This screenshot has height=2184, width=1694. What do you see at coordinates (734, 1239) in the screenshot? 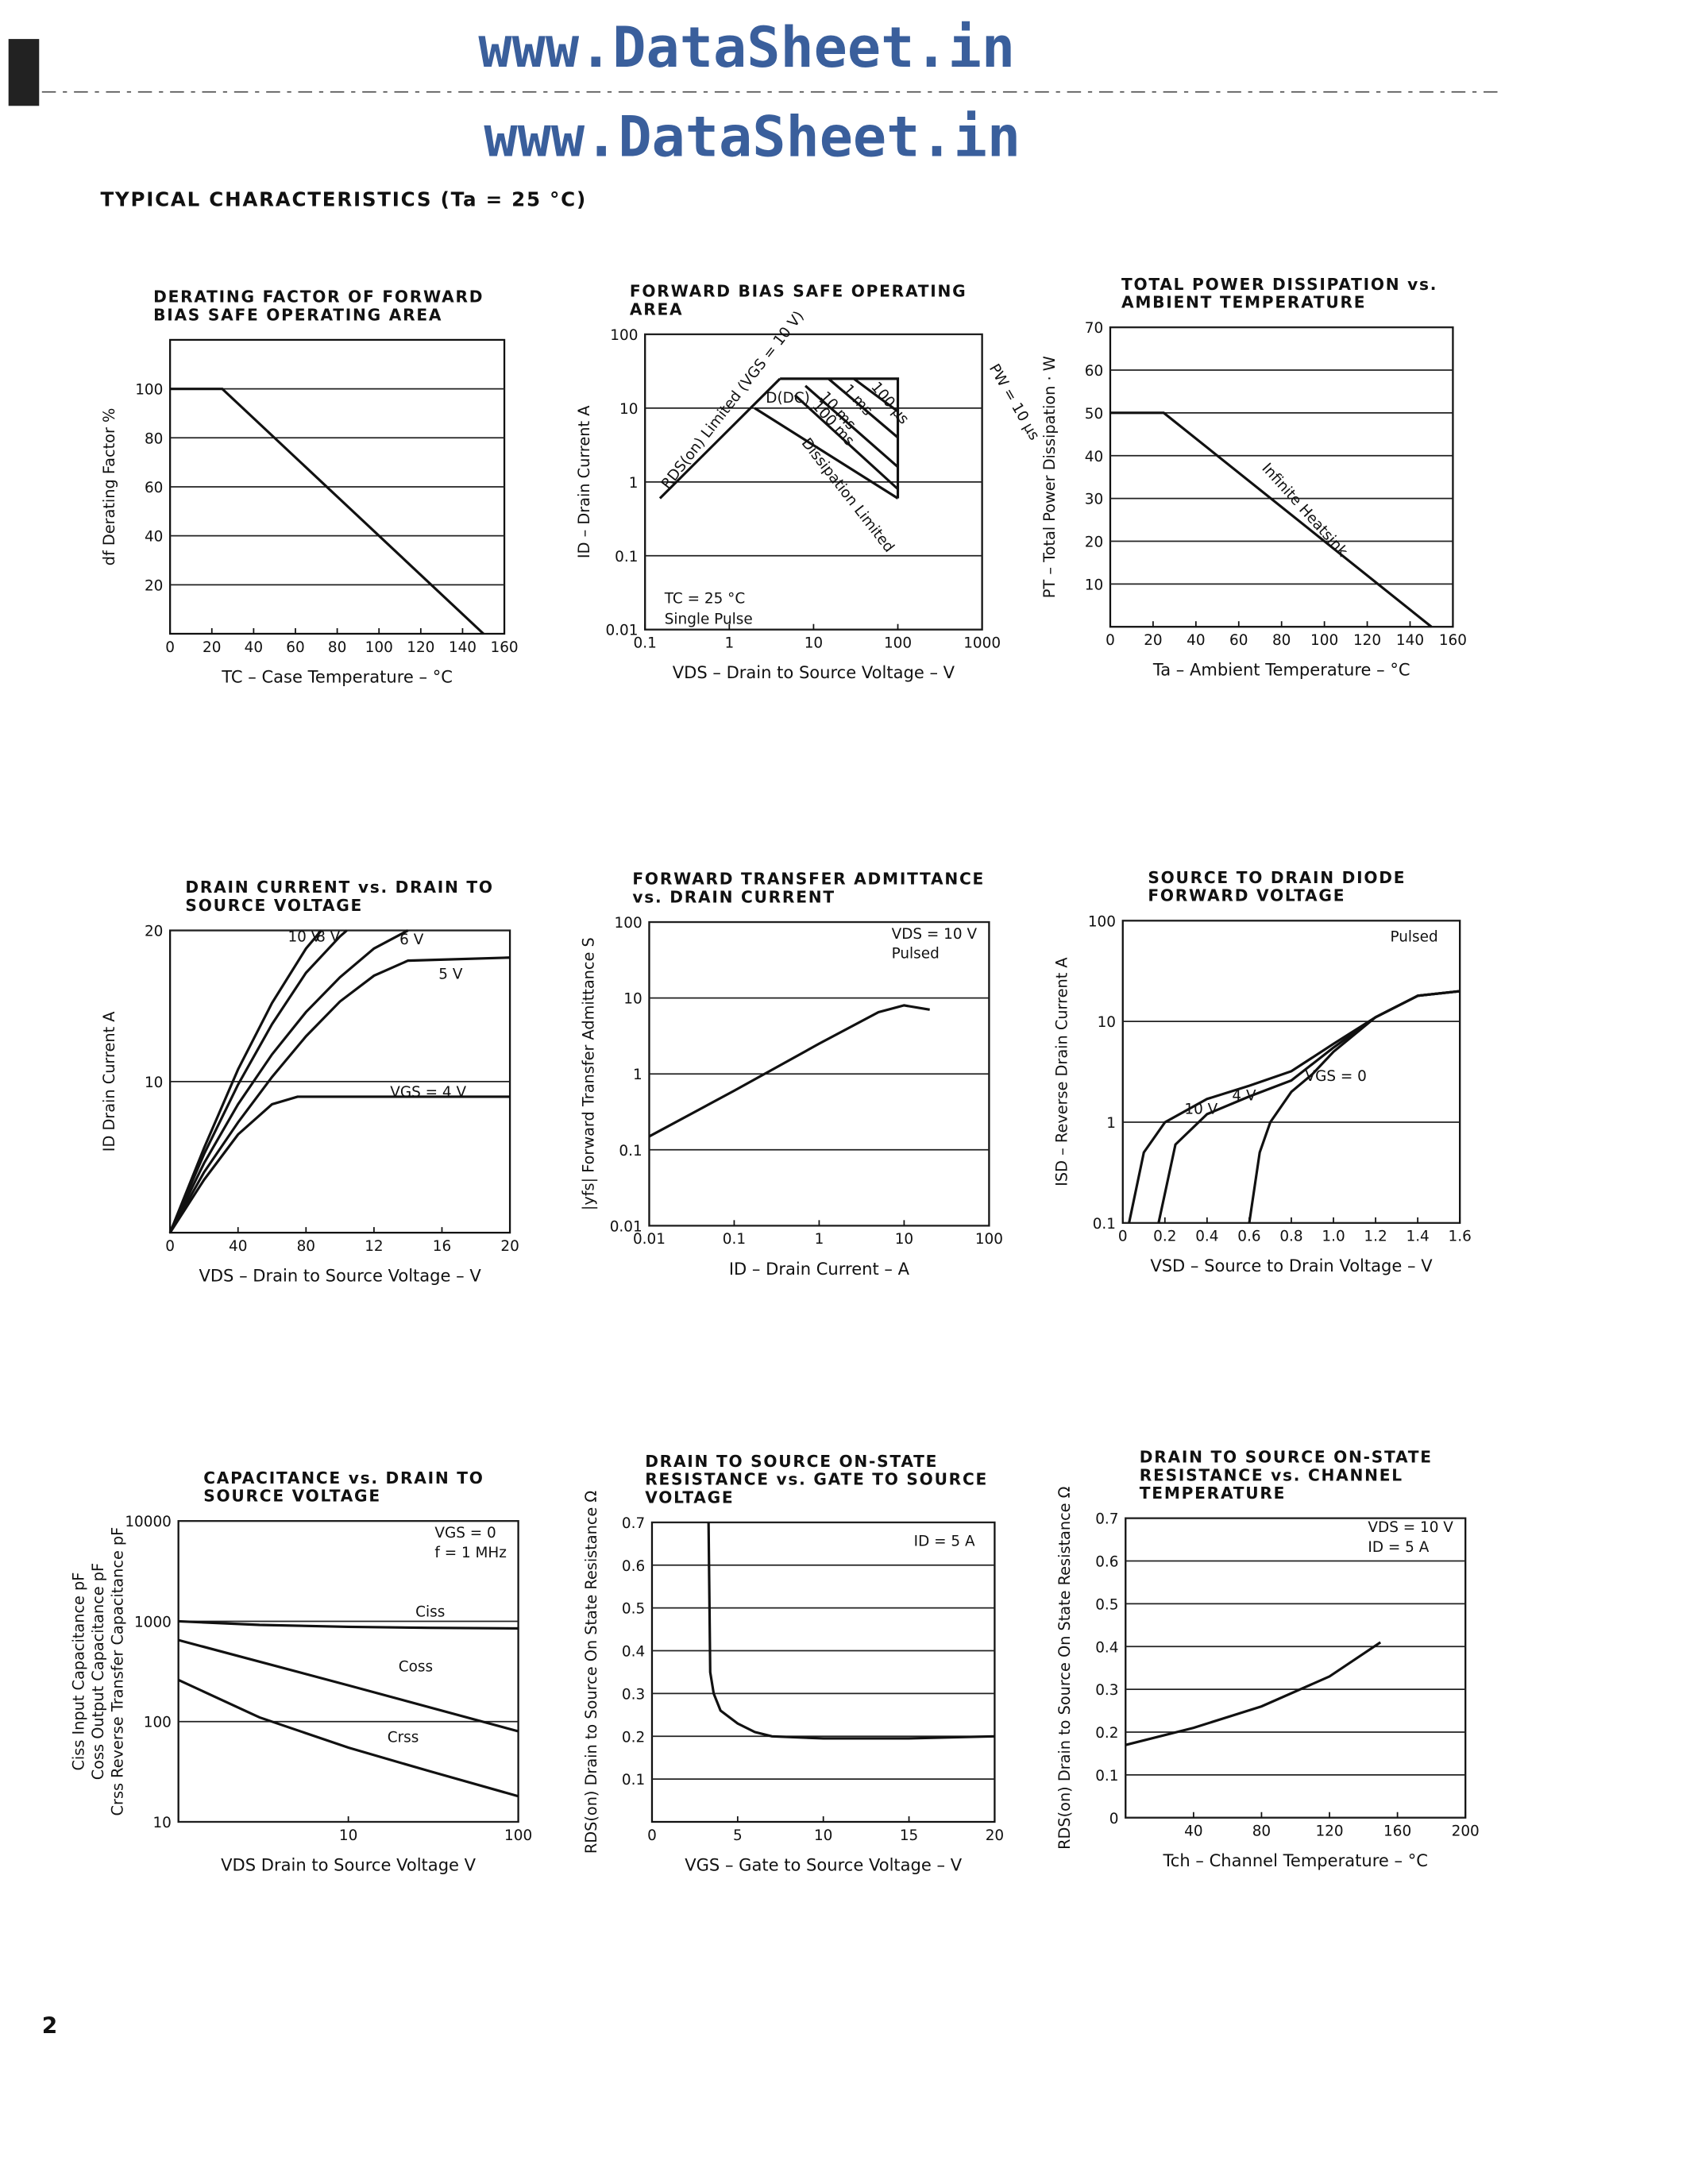
I see `x-tick-label: 0.1` at bounding box center [734, 1239].